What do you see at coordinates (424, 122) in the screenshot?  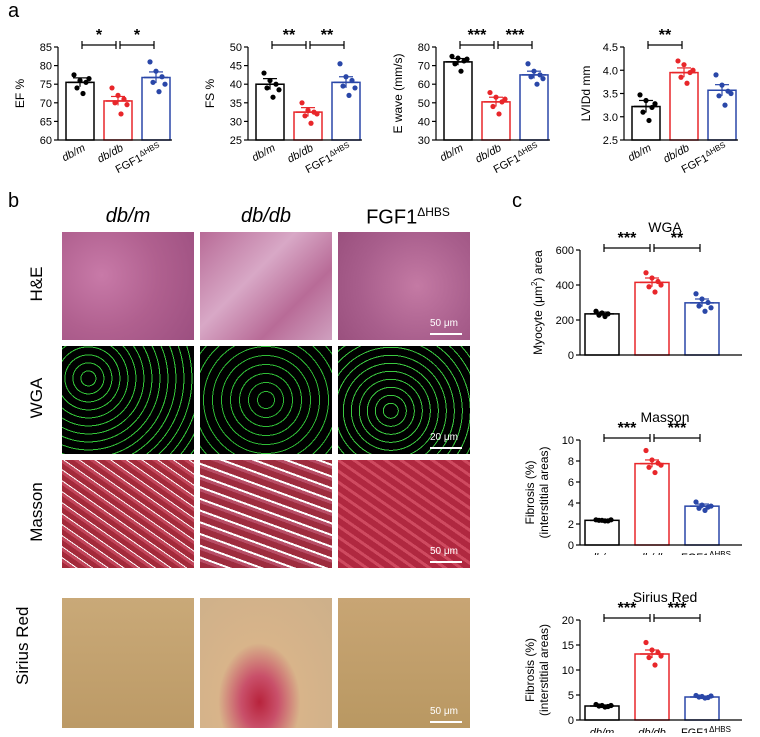 I see `y-tick-label: 40` at bounding box center [424, 122].